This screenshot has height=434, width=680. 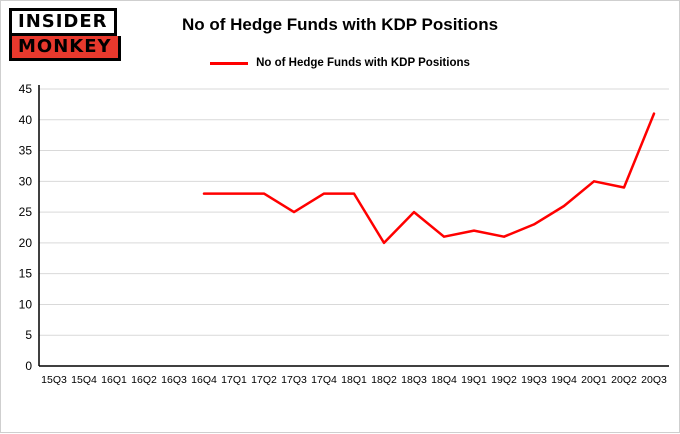 What do you see at coordinates (234, 380) in the screenshot?
I see `x-tick-label: 17Q1` at bounding box center [234, 380].